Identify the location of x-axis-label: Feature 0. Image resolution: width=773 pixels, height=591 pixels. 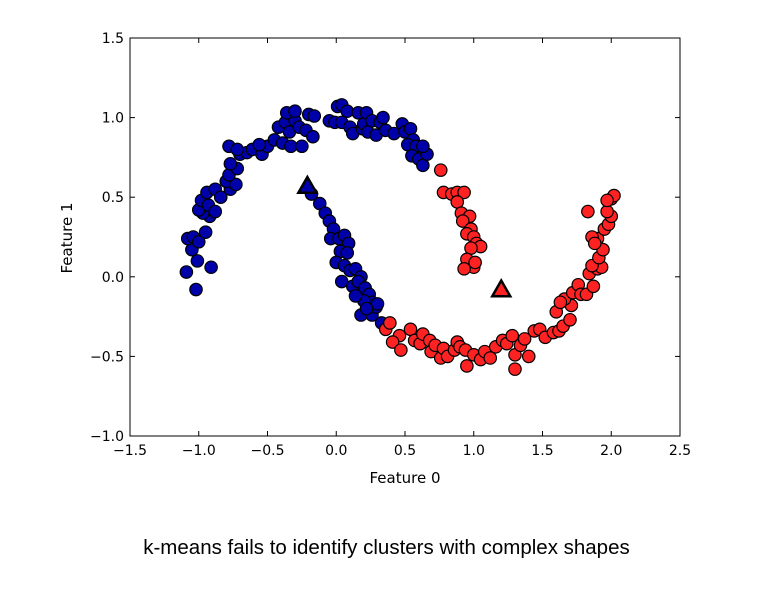
(405, 478).